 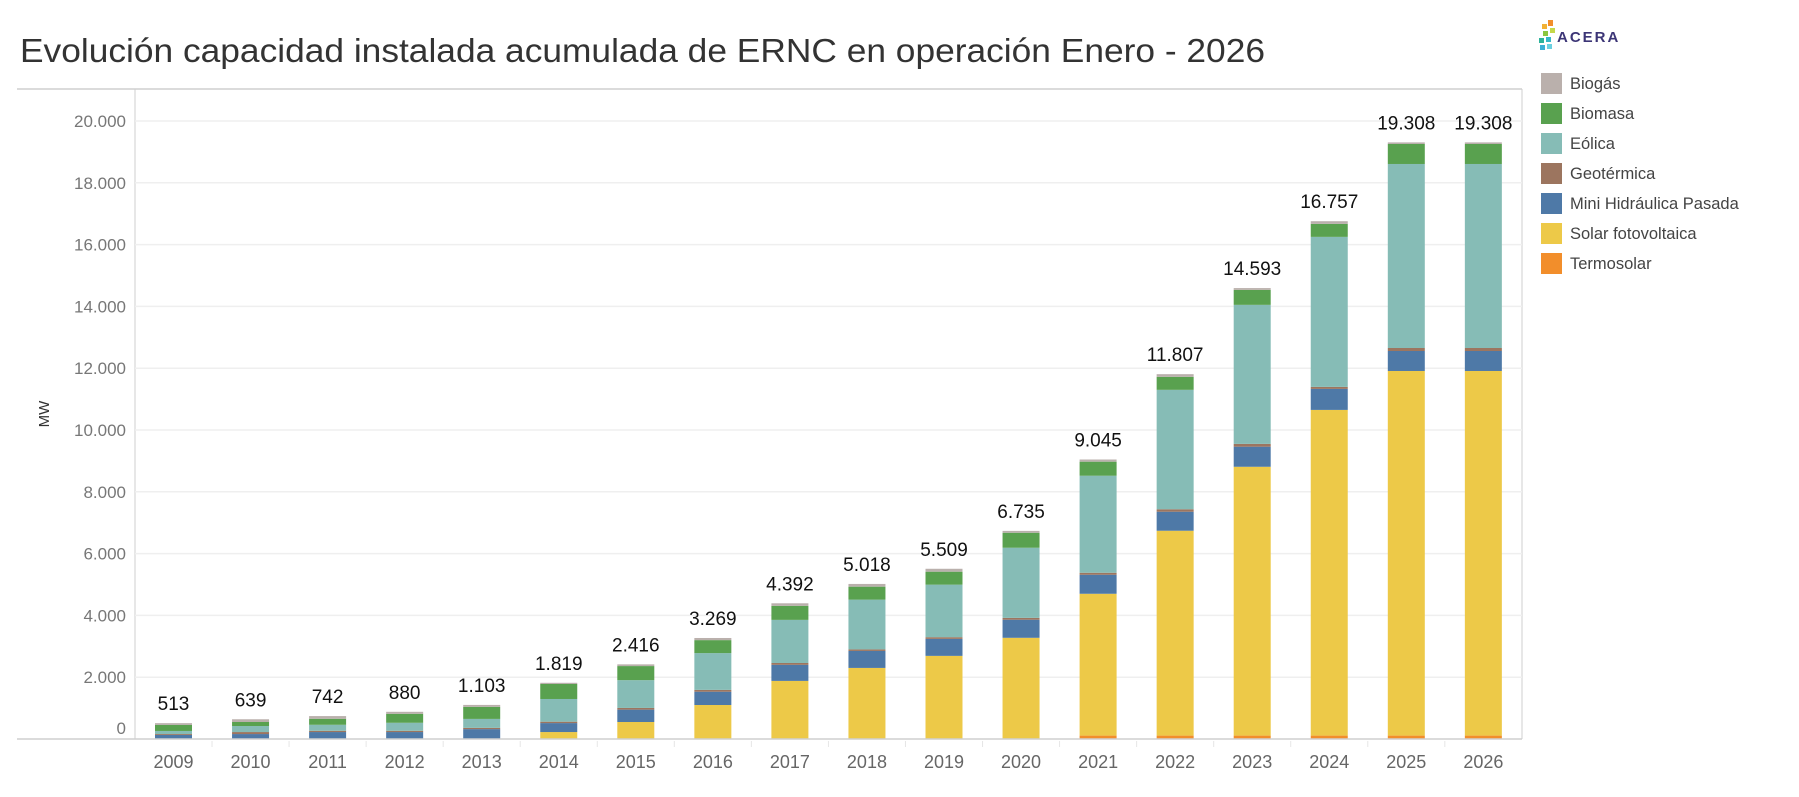 I want to click on legend-label: Mini Hidráulica Pasada, so click(x=1655, y=204).